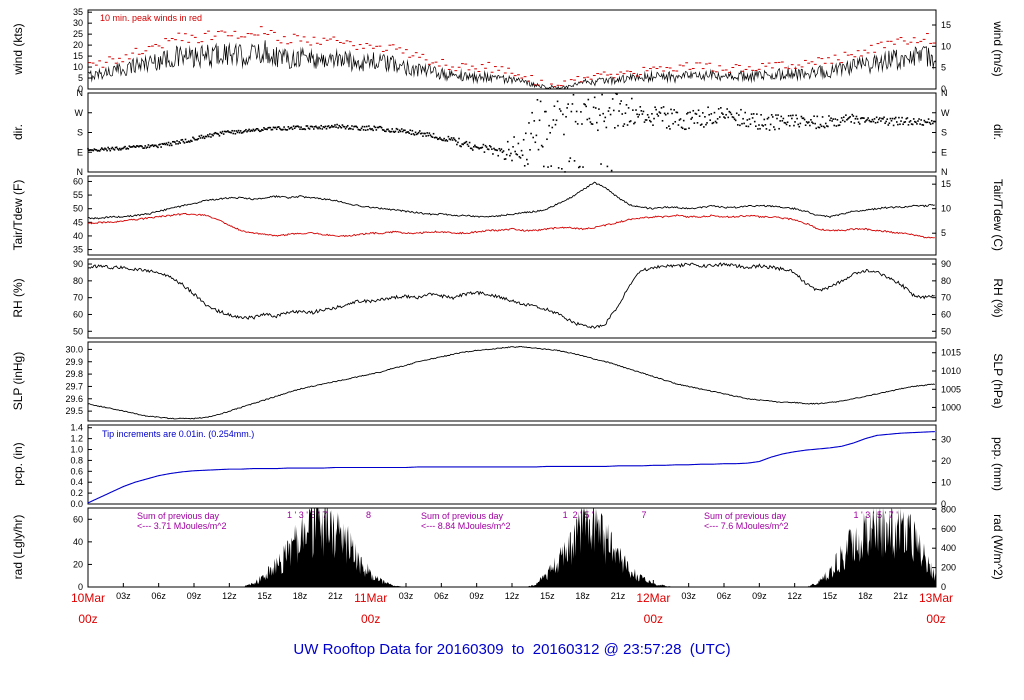  I want to click on axis-label-rad-lgly: rad (Lgly/hr), so click(18, 547).